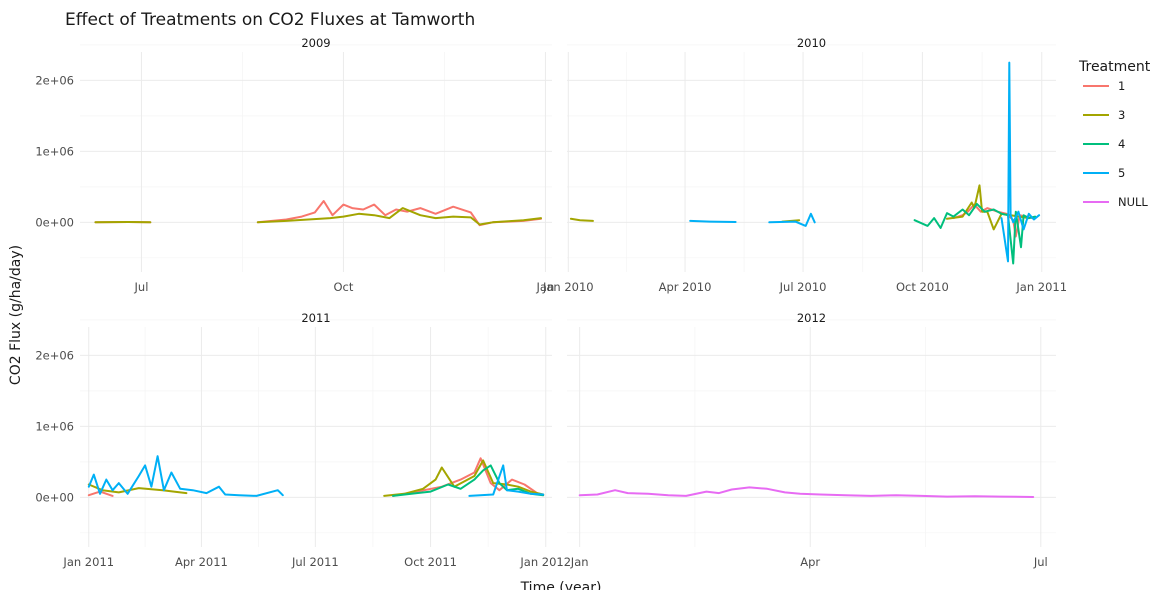 Image resolution: width=1163 pixels, height=590 pixels. What do you see at coordinates (568, 287) in the screenshot?
I see `x-tick-label: Jan 2010` at bounding box center [568, 287].